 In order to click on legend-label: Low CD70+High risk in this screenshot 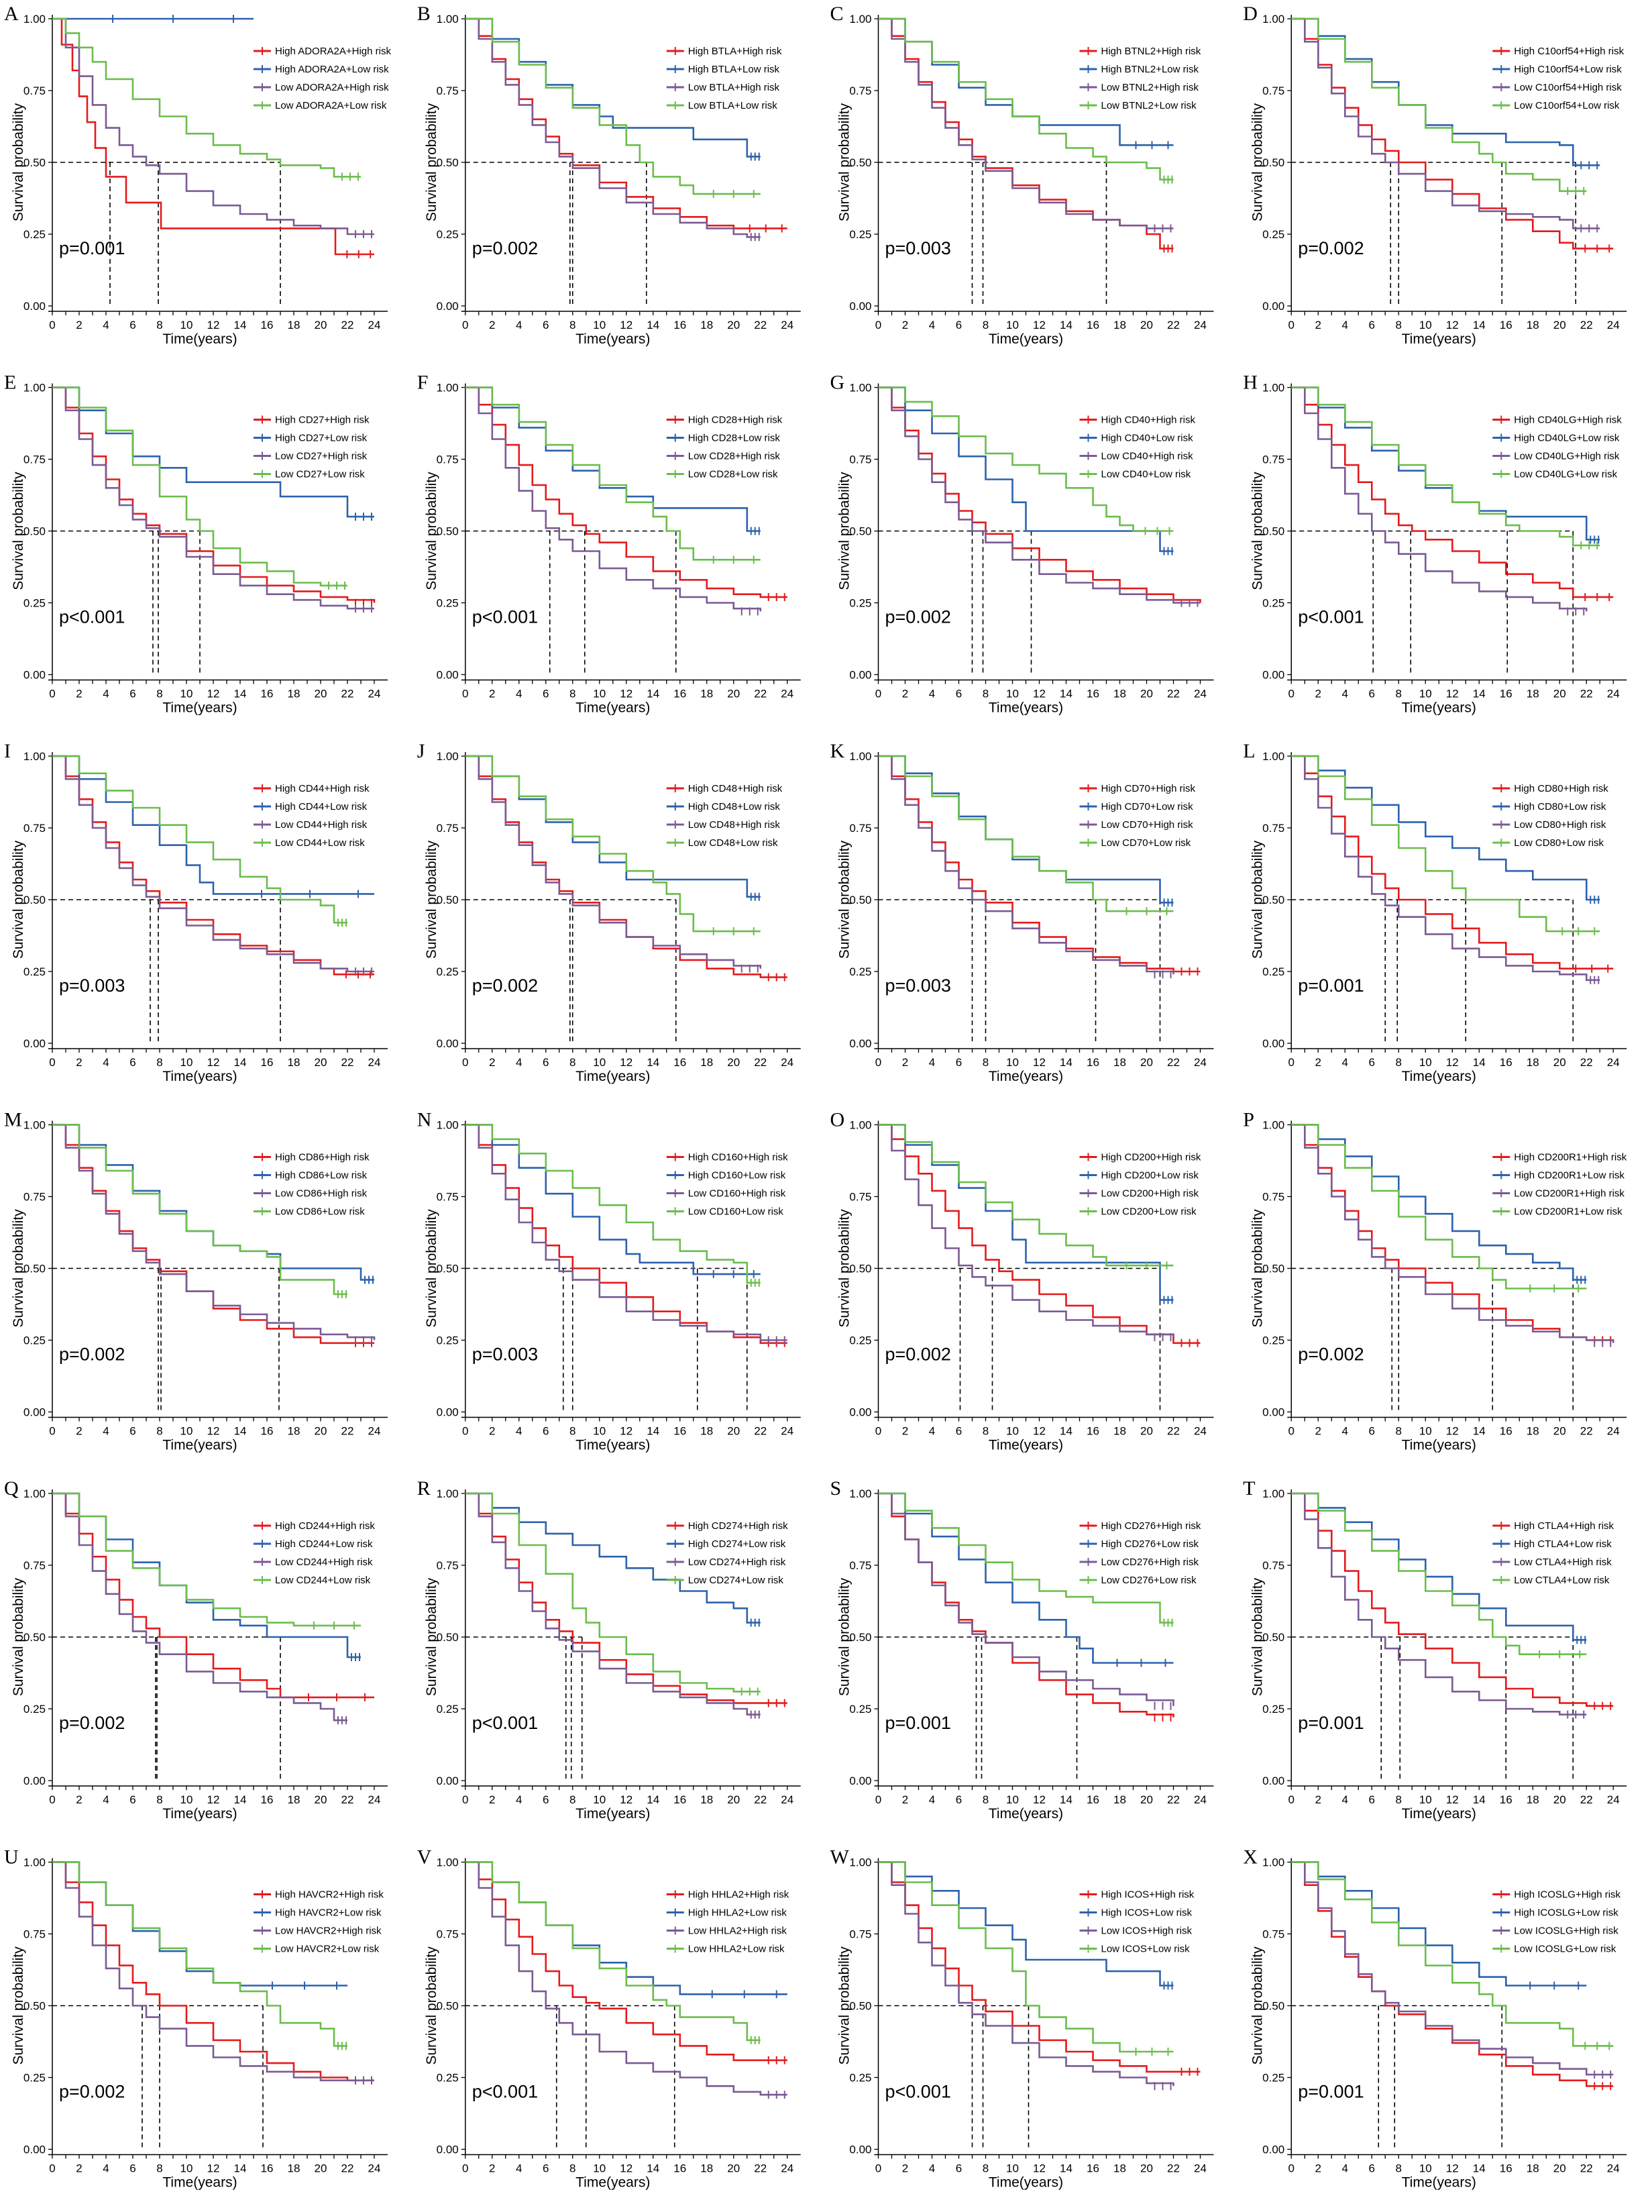, I will do `click(1147, 825)`.